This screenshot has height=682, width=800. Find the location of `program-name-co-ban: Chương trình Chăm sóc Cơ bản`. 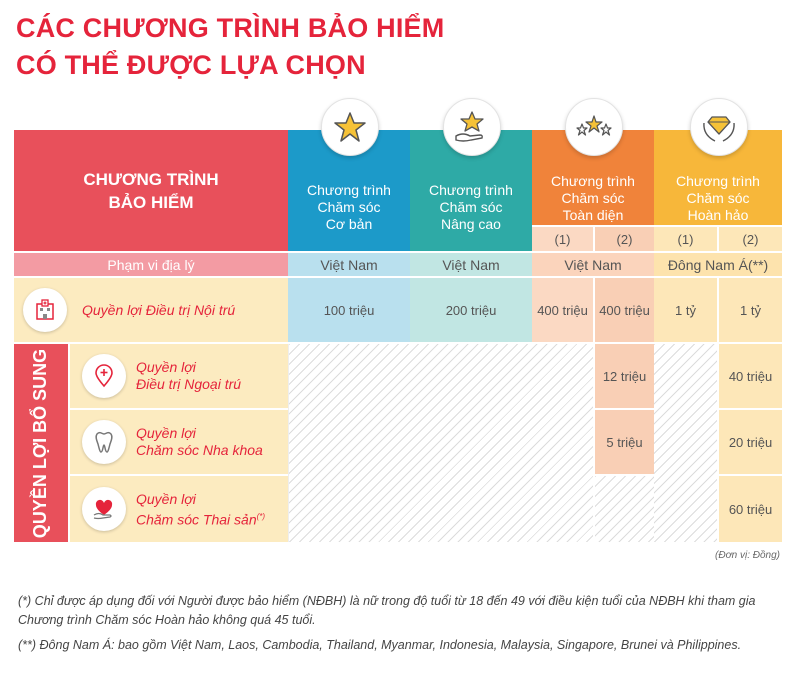

program-name-co-ban: Chương trình Chăm sóc Cơ bản is located at coordinates (349, 207).